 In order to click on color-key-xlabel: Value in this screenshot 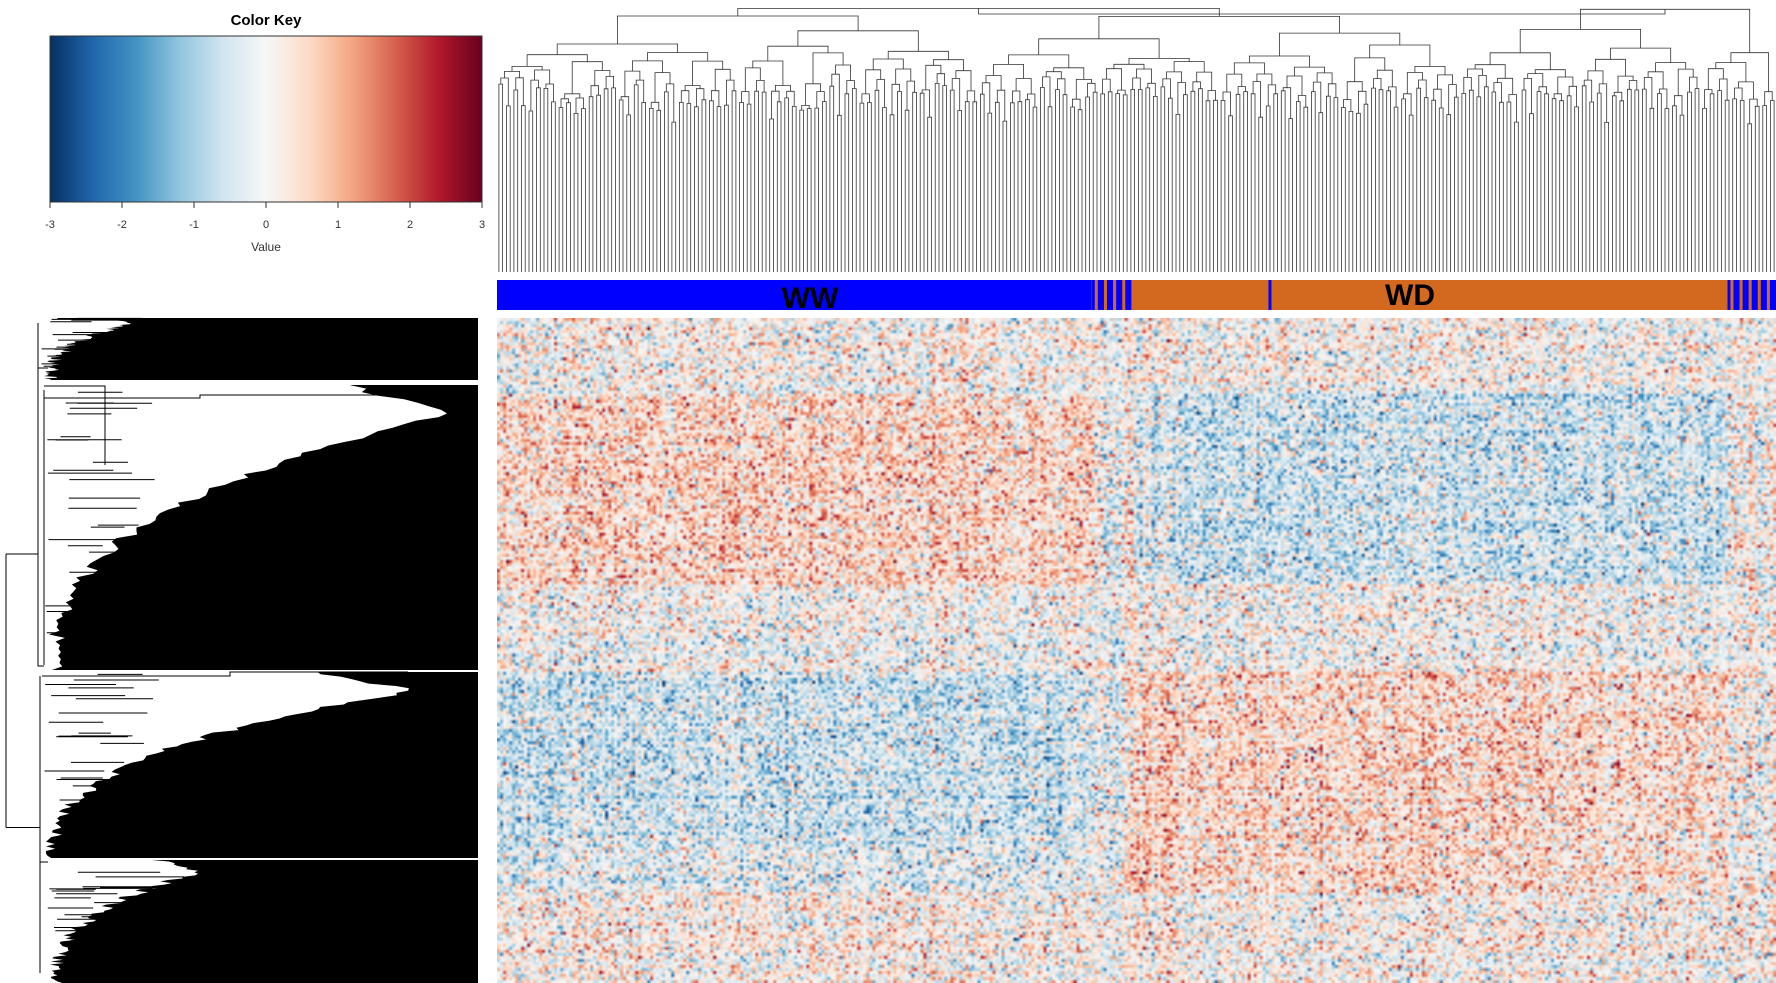, I will do `click(266, 247)`.